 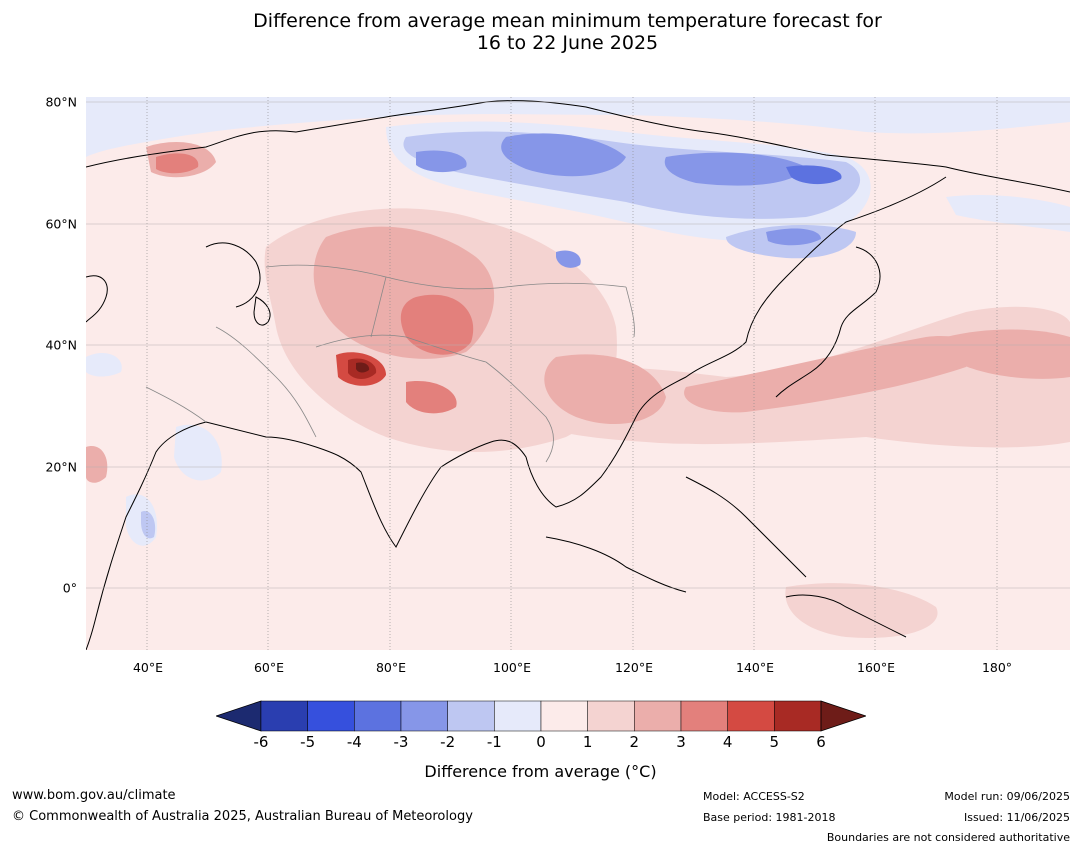 I want to click on base-period-info: Base period: 1981-2018, so click(x=769, y=817).